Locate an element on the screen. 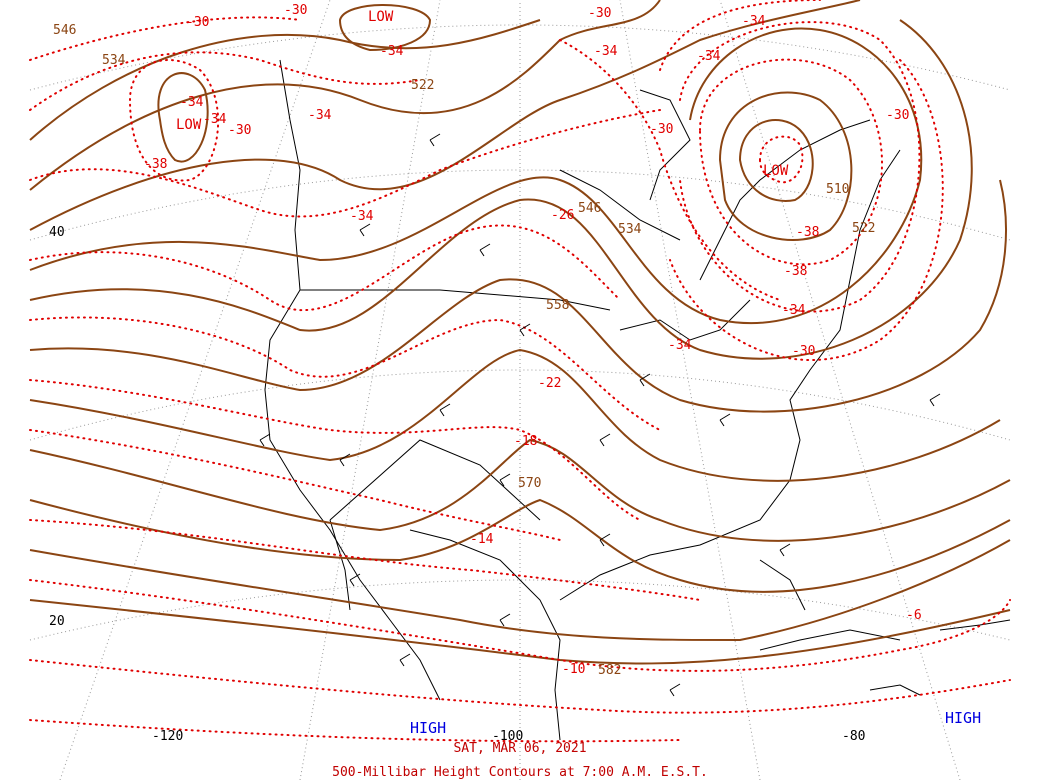 Image resolution: width=1040 pixels, height=780 pixels. temp-label: -10 is located at coordinates (573, 669).